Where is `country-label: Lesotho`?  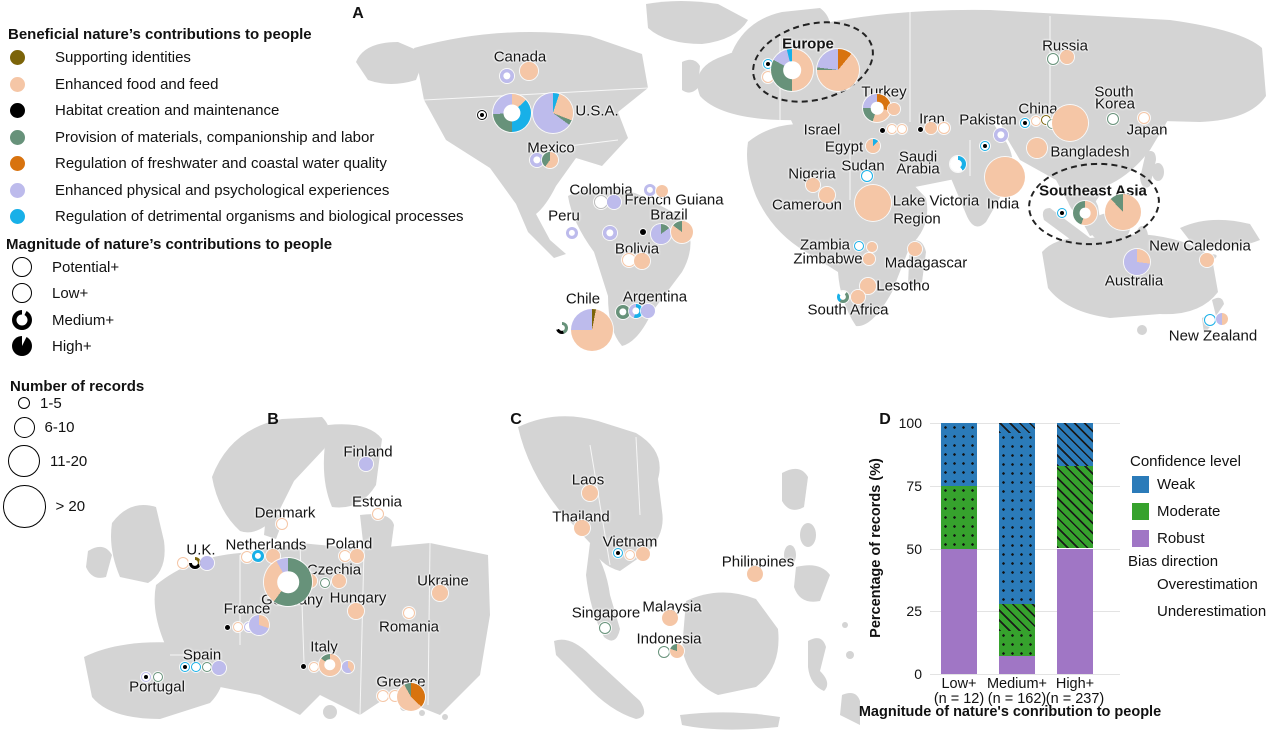 country-label: Lesotho is located at coordinates (903, 286).